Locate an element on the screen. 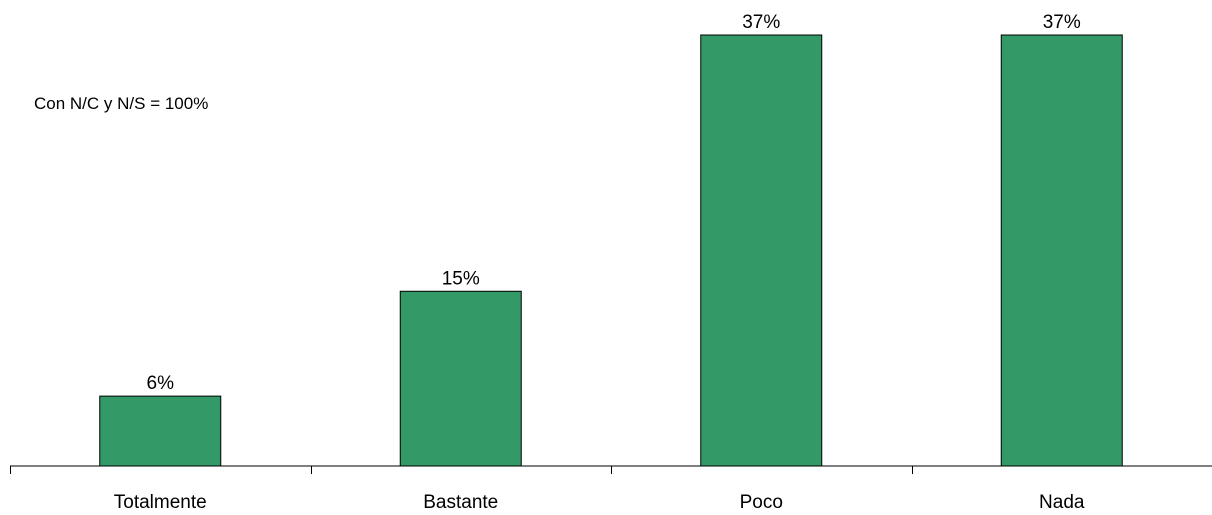  x-tick-label: Bastante is located at coordinates (460, 502).